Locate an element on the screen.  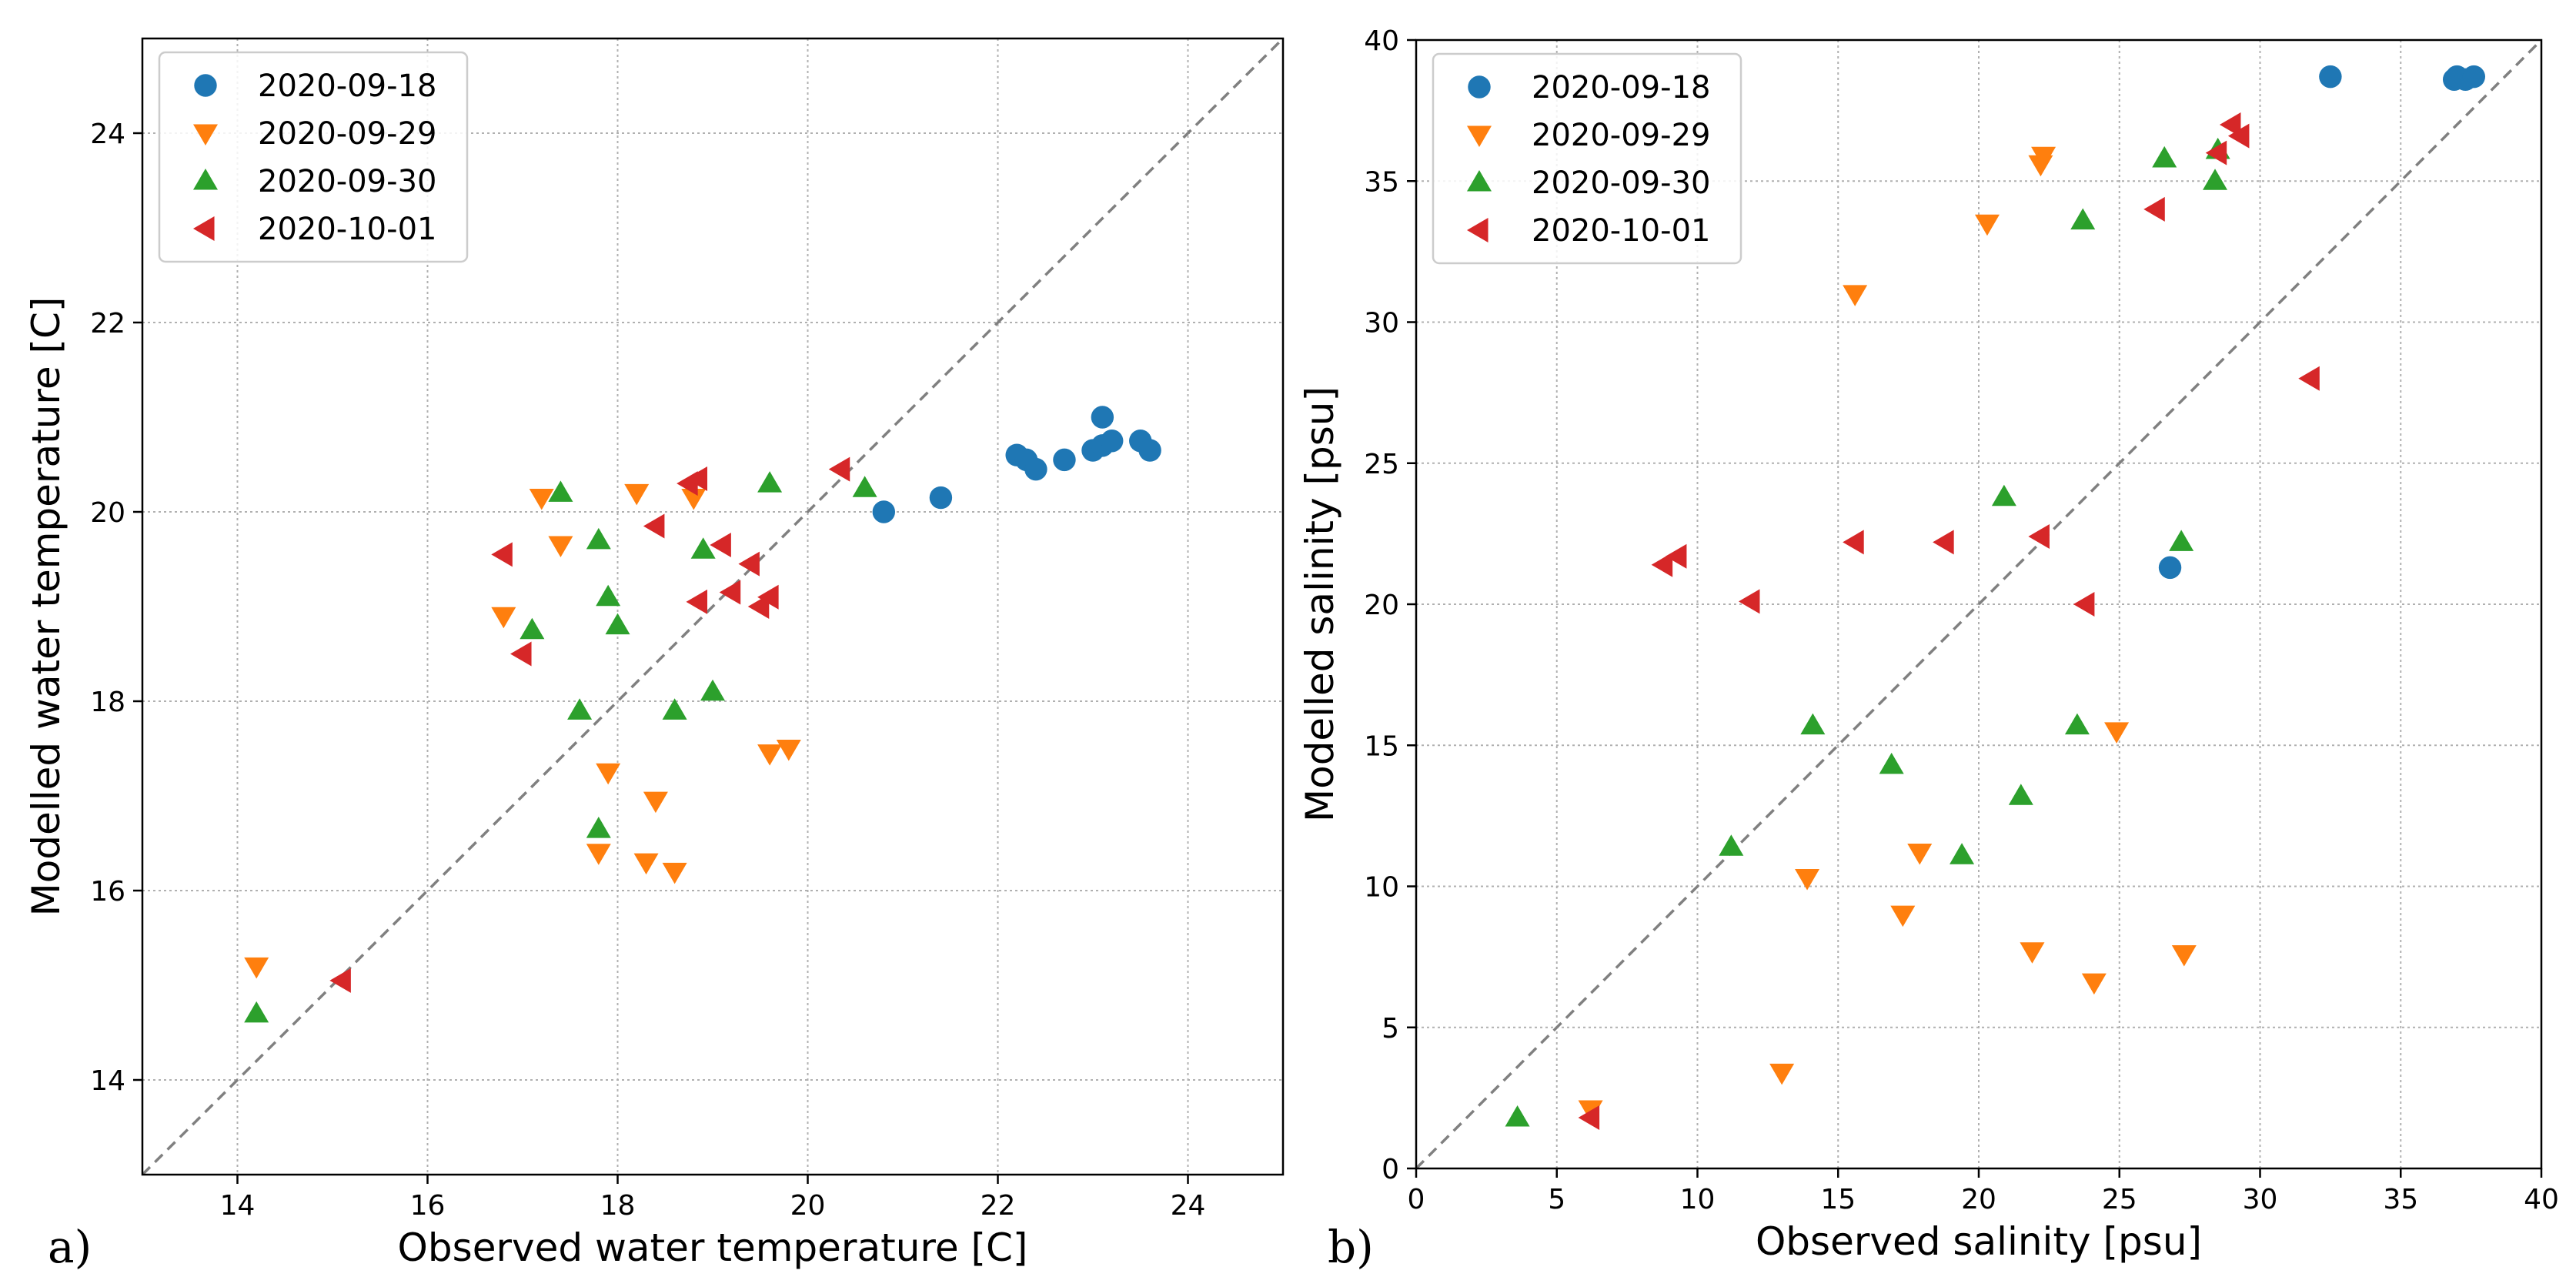
x-tick-label: 30 is located at coordinates (2260, 1199).